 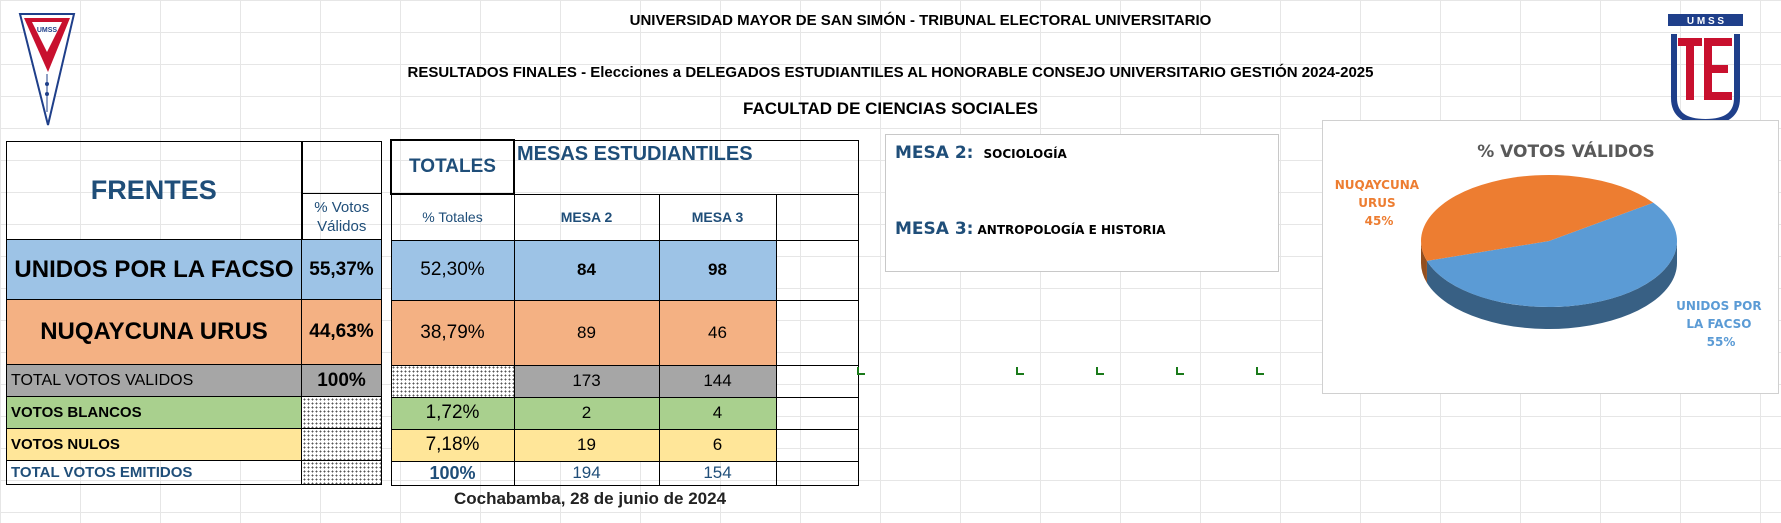 I want to click on row-name-blancos: VOTOS BLANCOS, so click(x=154, y=412).